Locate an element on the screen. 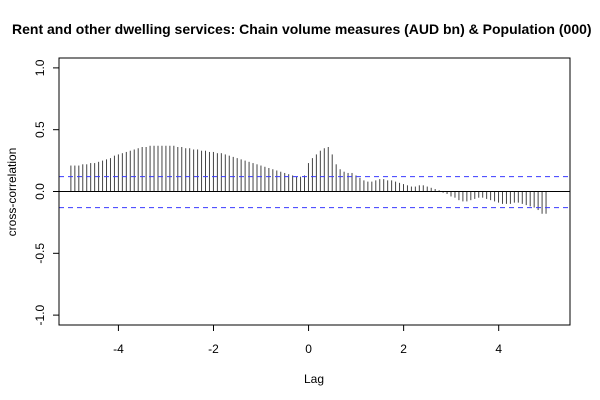 Image resolution: width=600 pixels, height=400 pixels. y-tick-label: 0.0 is located at coordinates (40, 191).